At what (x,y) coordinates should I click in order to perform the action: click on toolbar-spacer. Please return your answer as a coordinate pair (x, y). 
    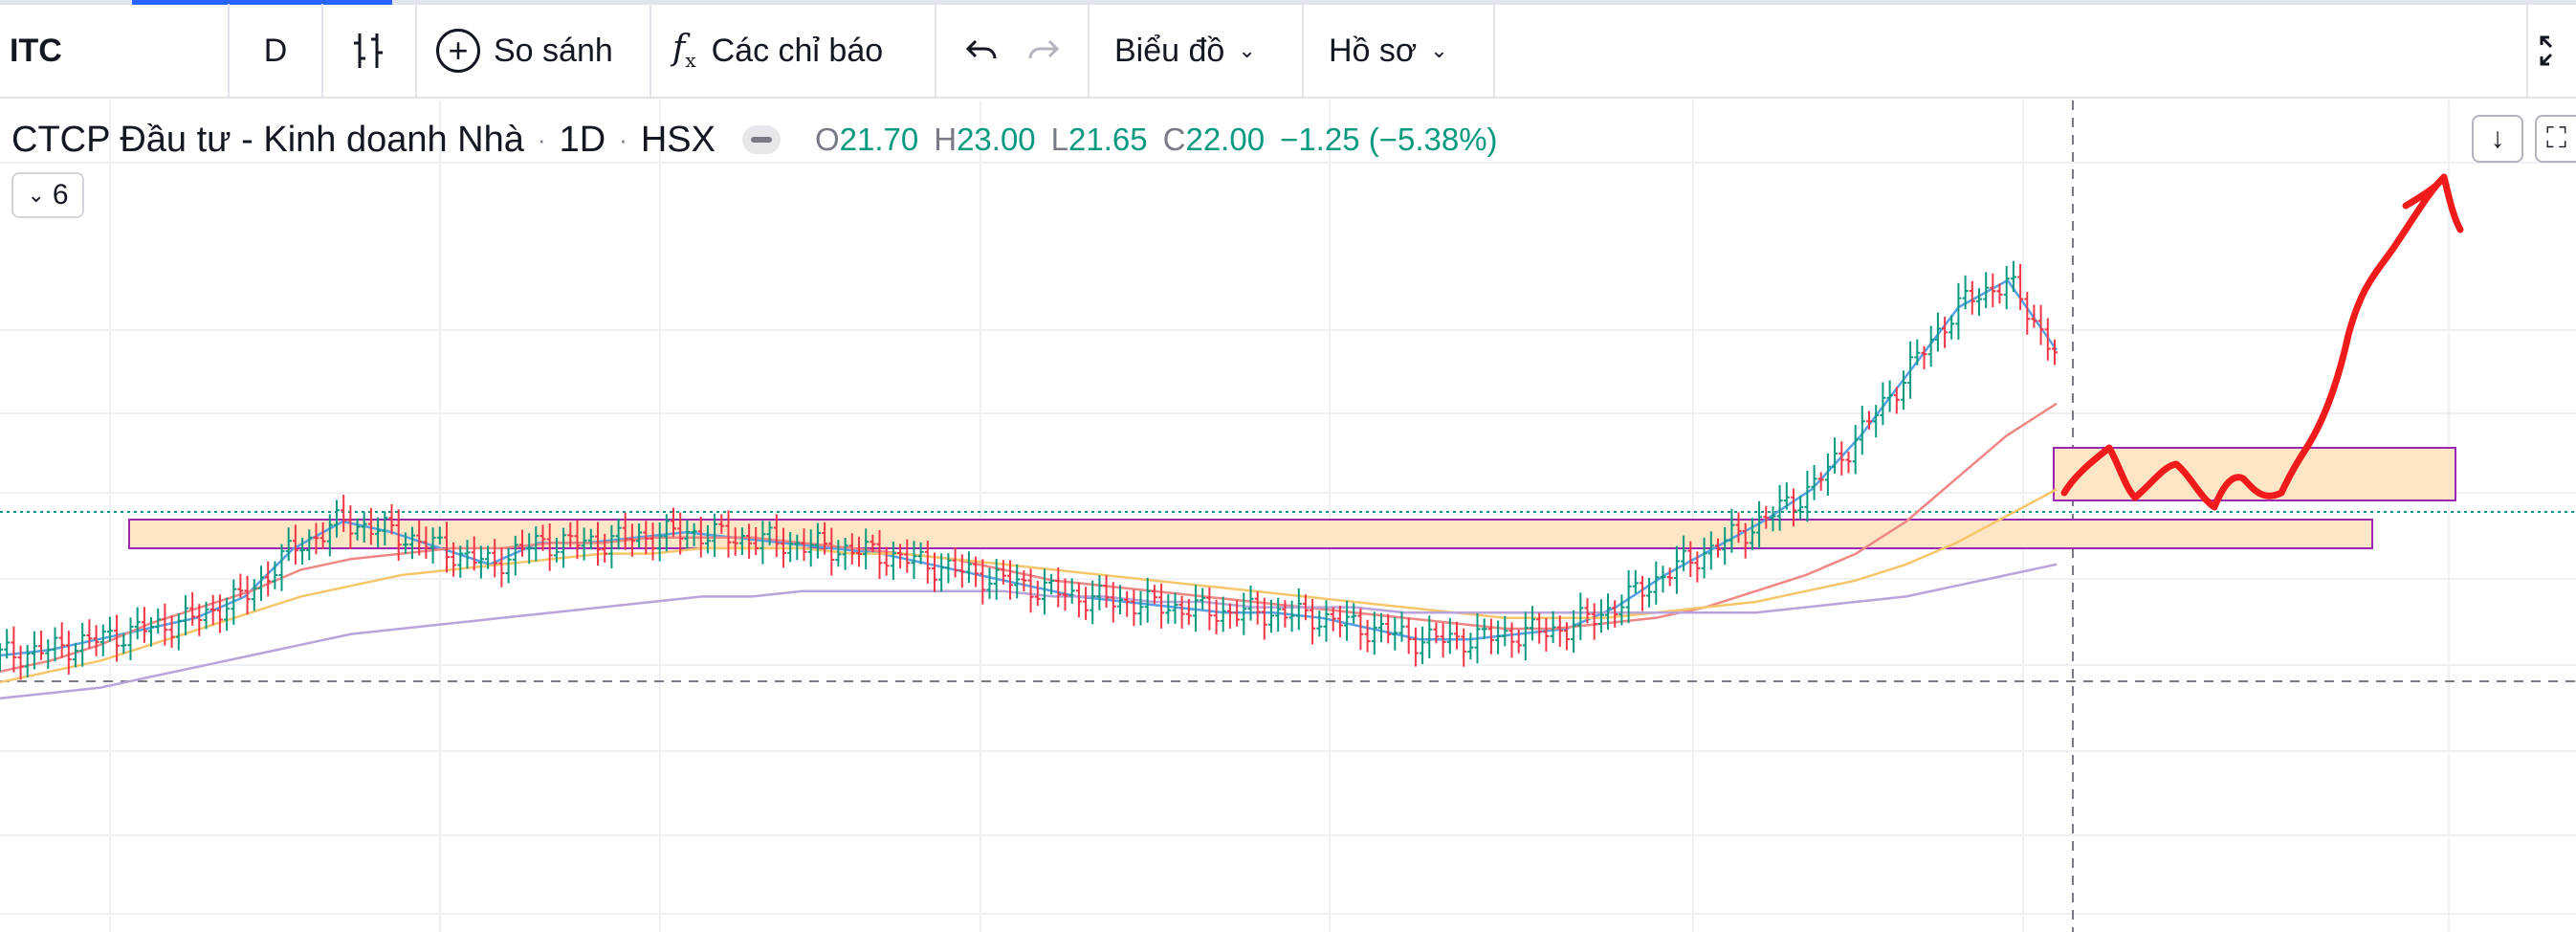
    Looking at the image, I should click on (2012, 51).